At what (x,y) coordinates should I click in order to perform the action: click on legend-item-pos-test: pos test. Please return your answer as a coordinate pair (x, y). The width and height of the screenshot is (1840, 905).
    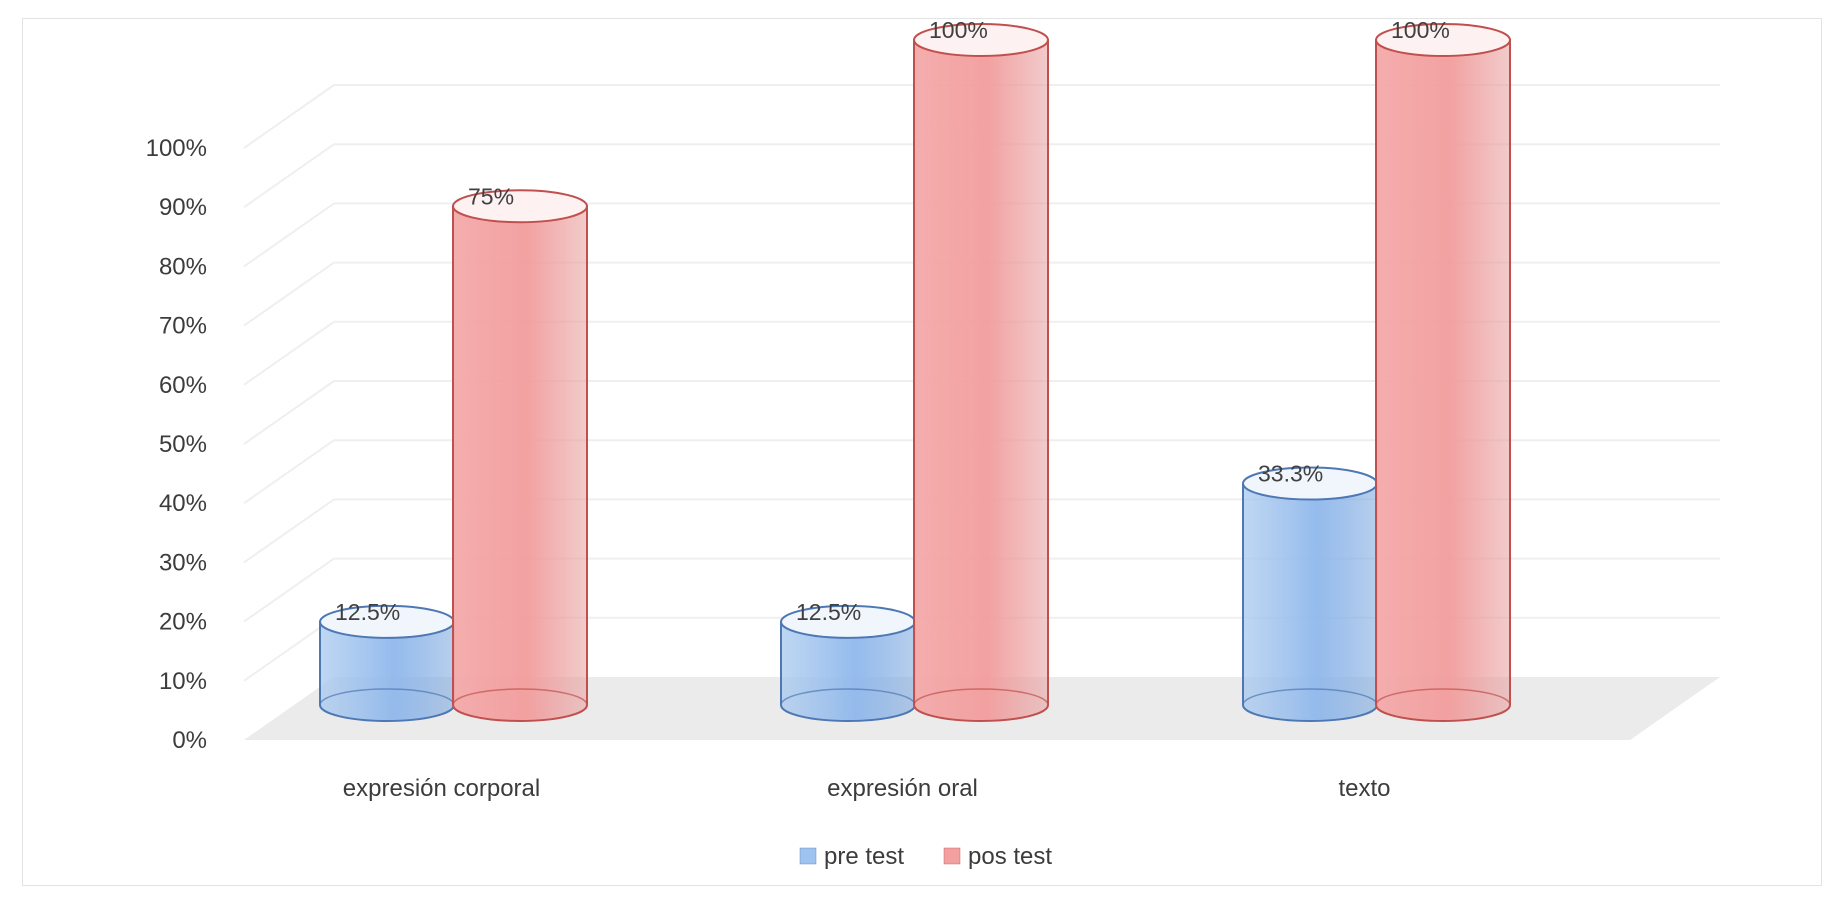
    Looking at the image, I should click on (997, 856).